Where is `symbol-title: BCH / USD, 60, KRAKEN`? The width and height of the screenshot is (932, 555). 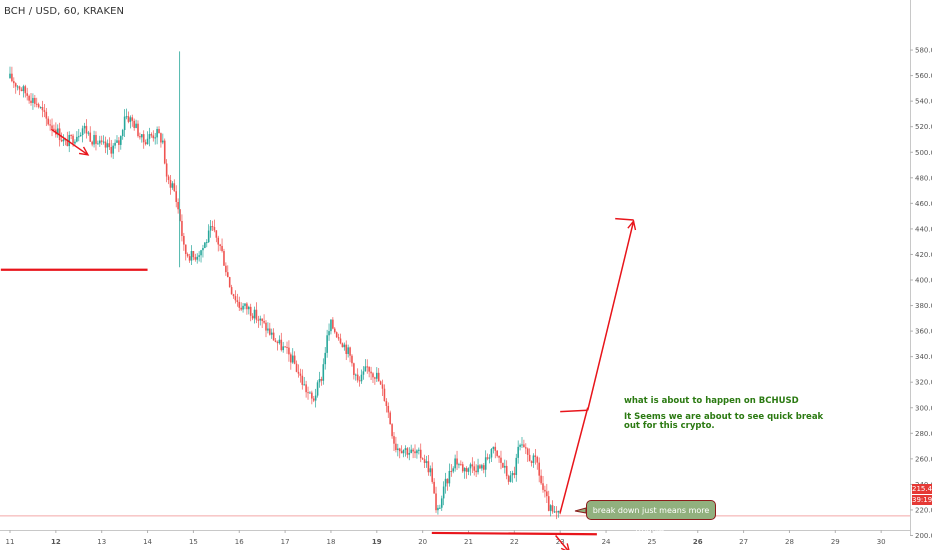
symbol-title: BCH / USD, 60, KRAKEN is located at coordinates (64, 11).